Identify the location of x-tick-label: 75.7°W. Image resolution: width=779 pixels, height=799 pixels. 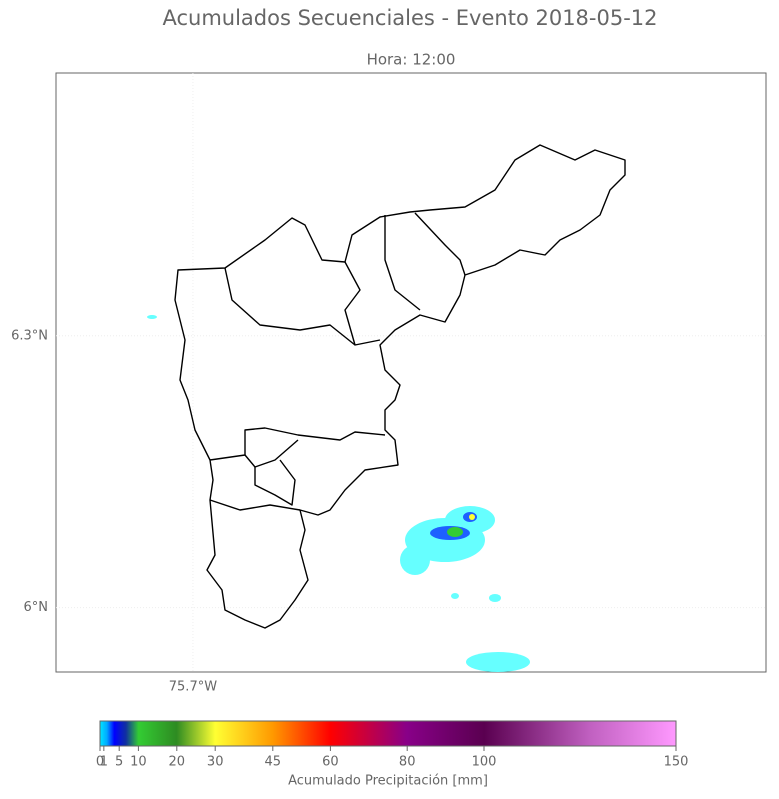
(193, 687).